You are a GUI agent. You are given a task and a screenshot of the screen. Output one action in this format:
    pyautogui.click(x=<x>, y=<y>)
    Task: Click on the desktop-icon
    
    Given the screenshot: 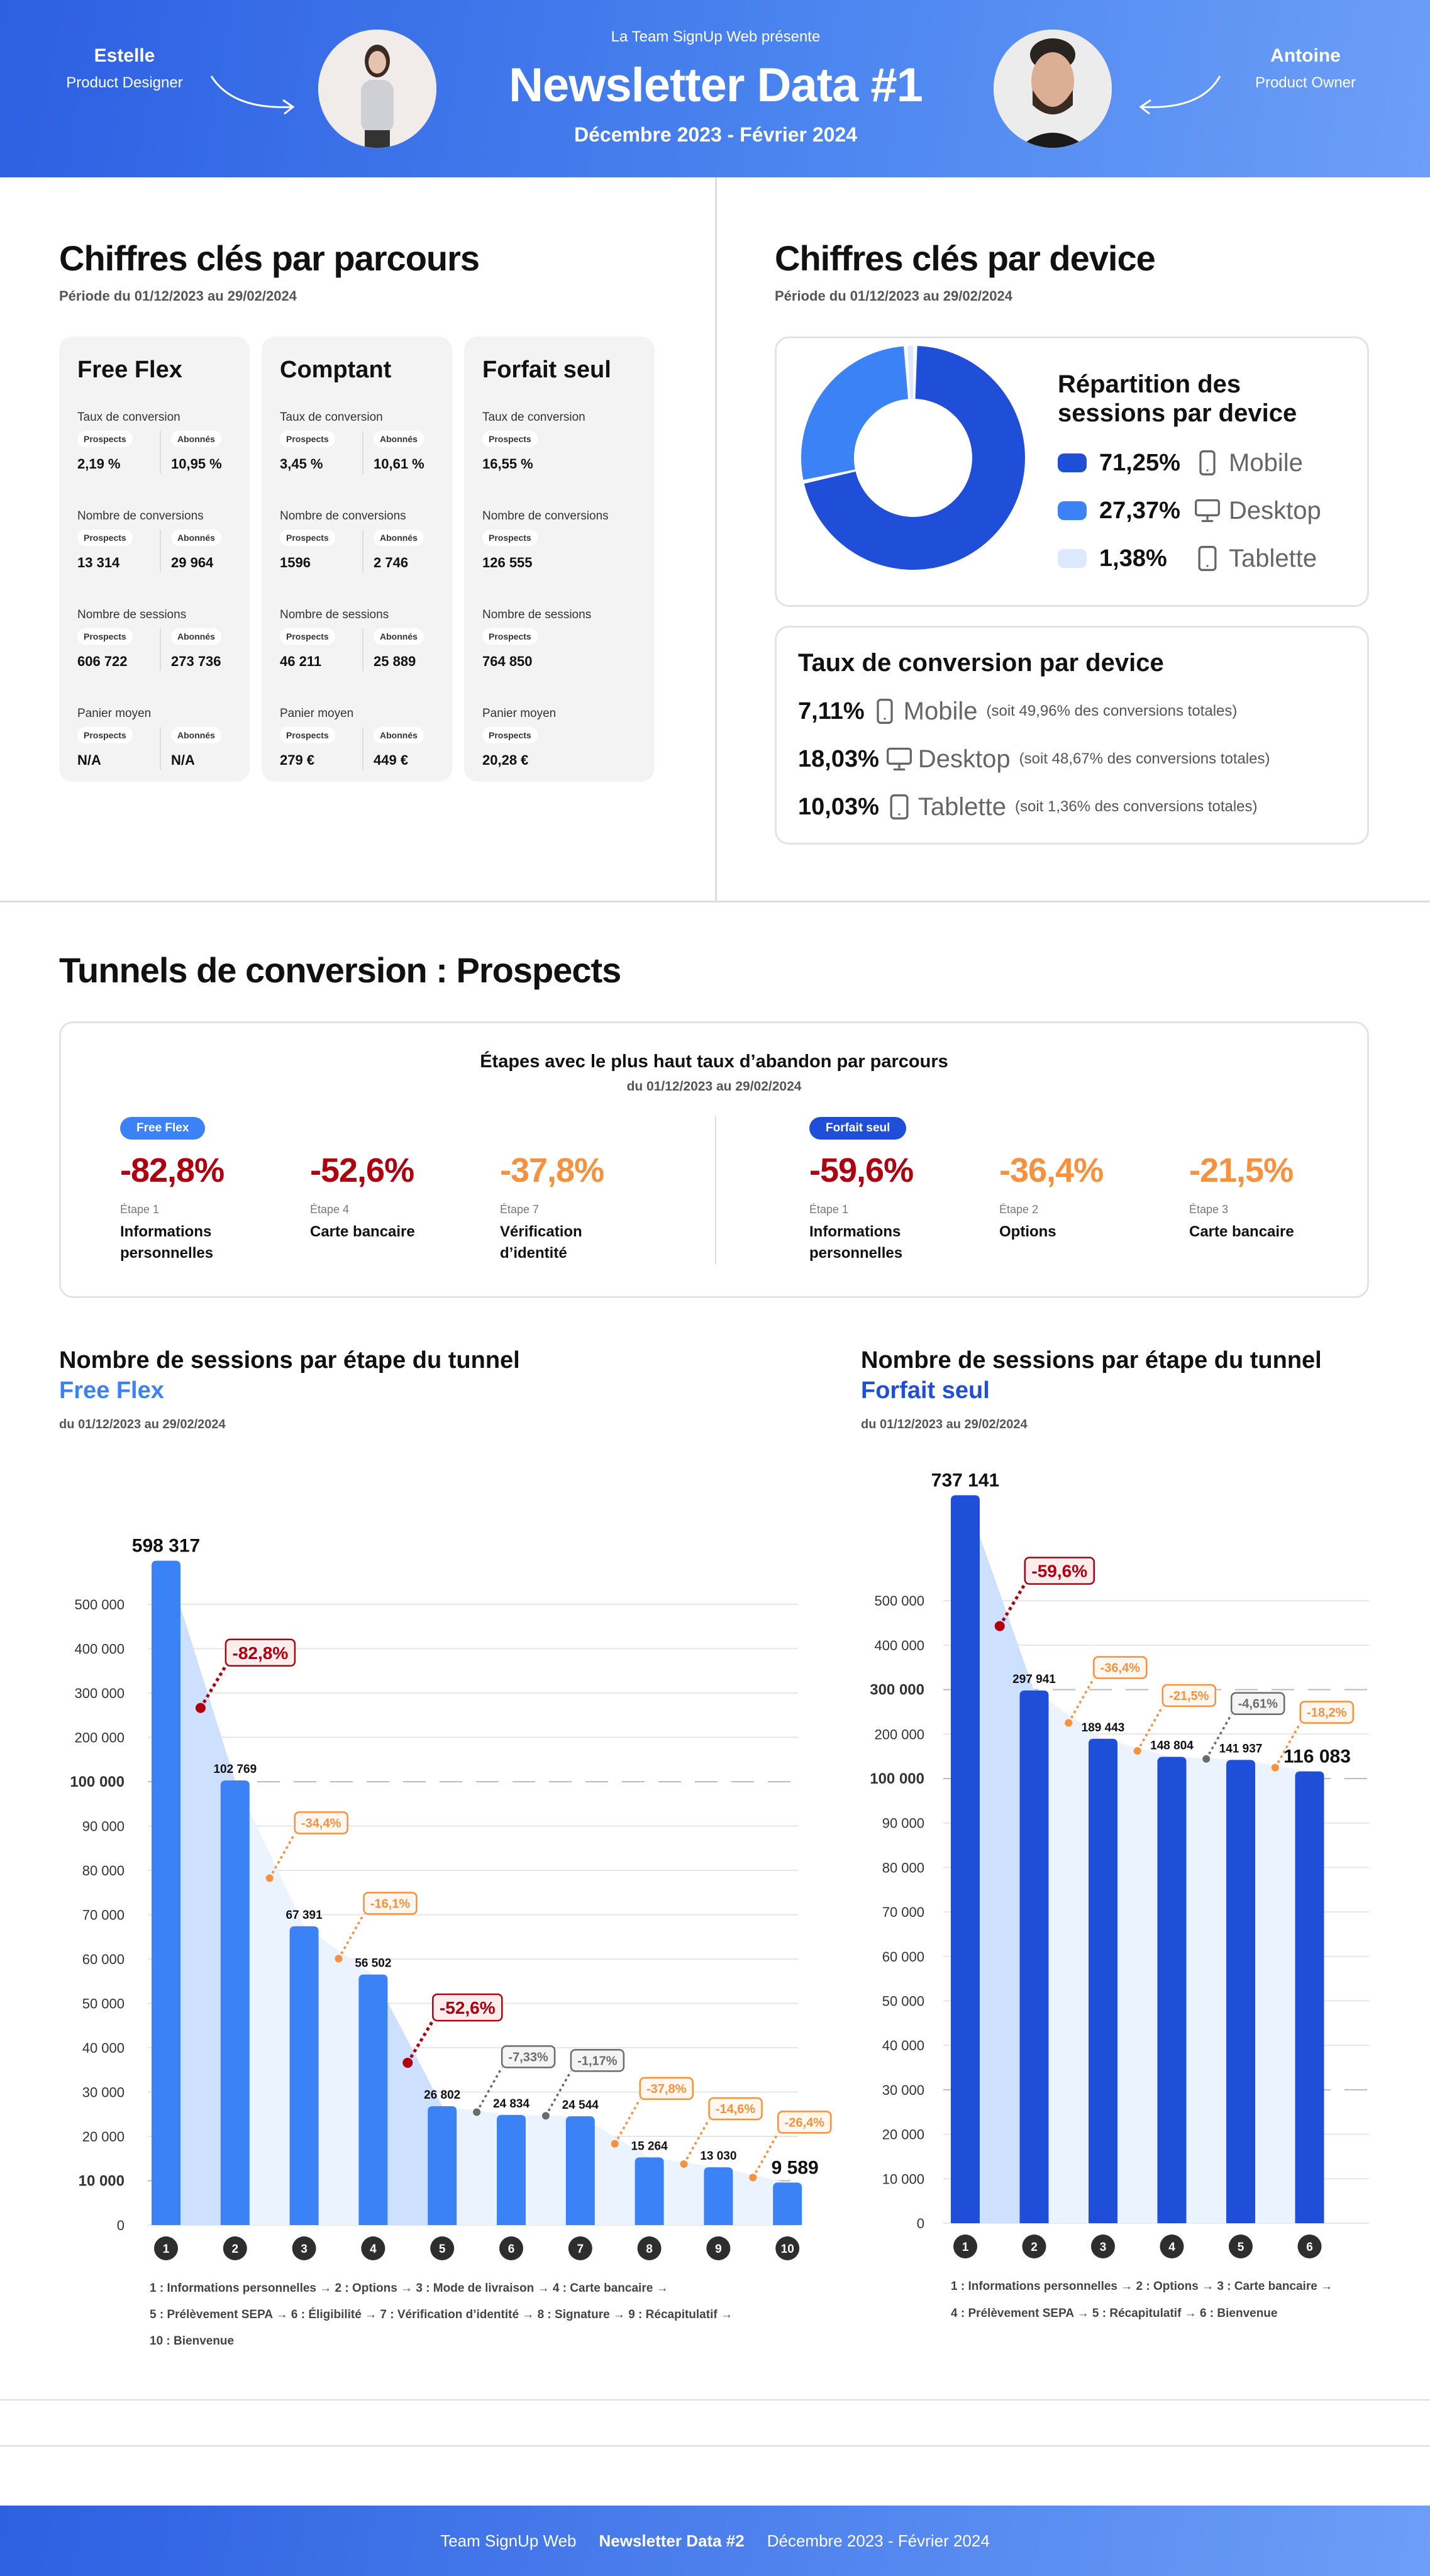 What is the action you would take?
    pyautogui.click(x=1207, y=511)
    